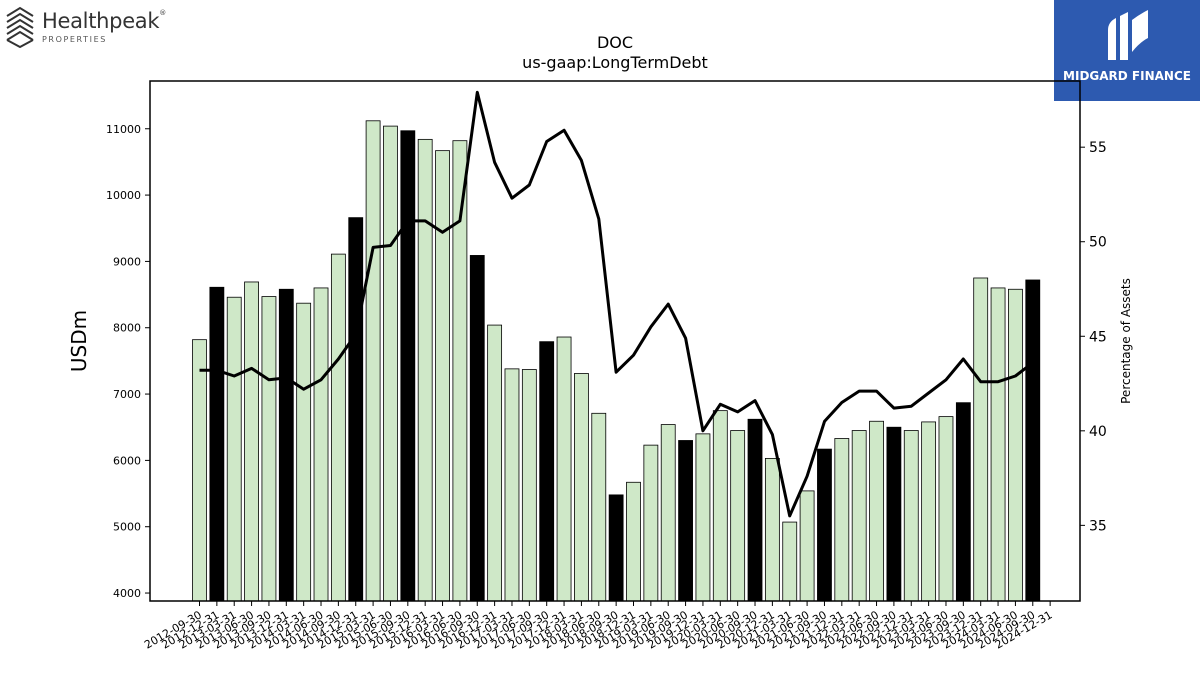 This screenshot has height=675, width=1200. I want to click on y2-tick-label: 45, so click(1098, 337).